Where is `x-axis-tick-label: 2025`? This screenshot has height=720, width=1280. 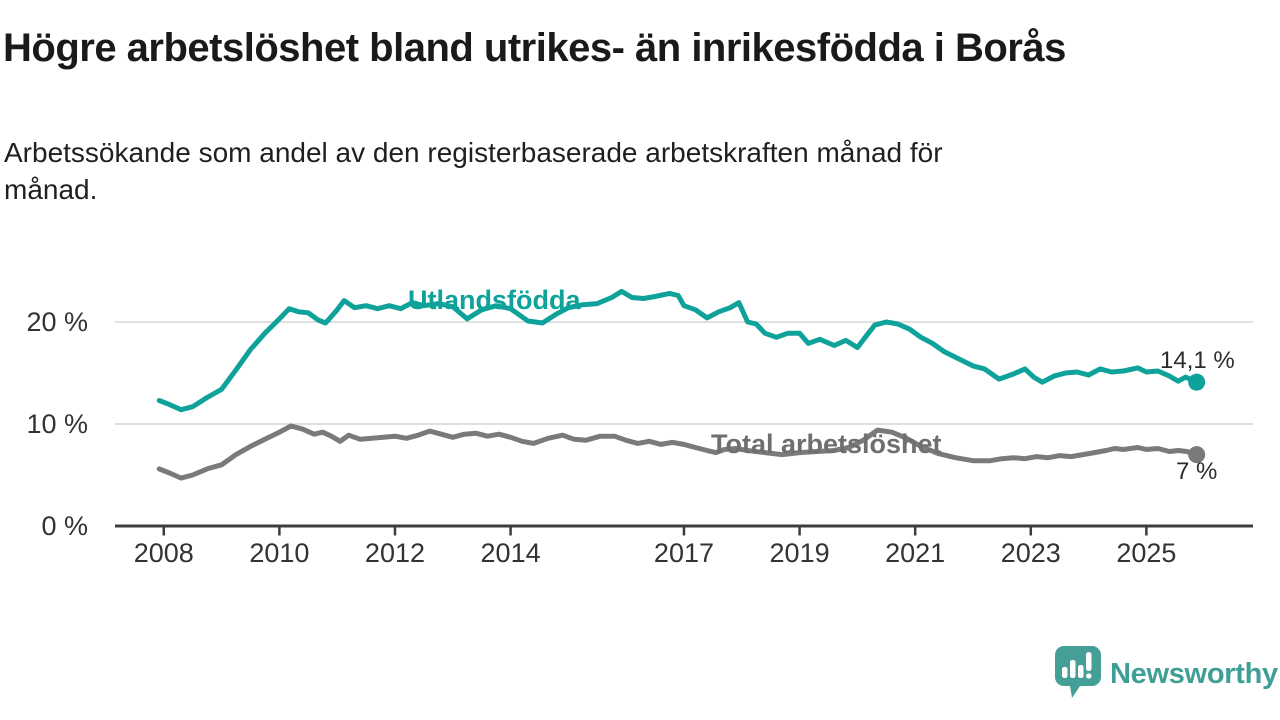
x-axis-tick-label: 2025 is located at coordinates (1146, 553).